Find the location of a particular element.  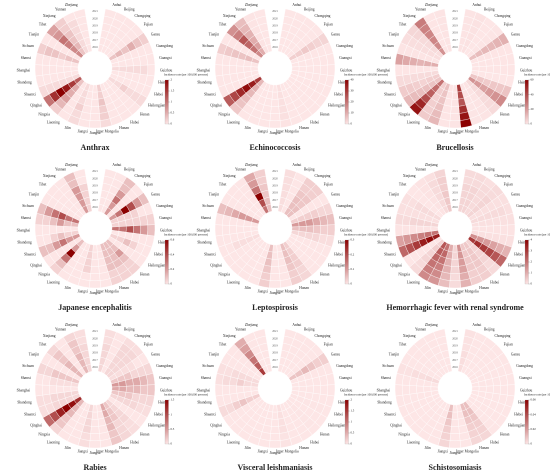

colorbar-tick-label: 0.5 is located at coordinates (353, 433).